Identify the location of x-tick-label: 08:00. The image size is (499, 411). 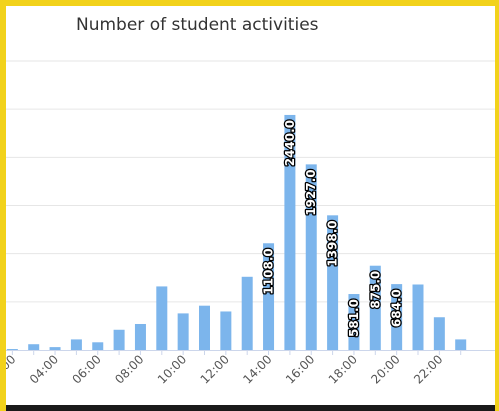
(129, 369).